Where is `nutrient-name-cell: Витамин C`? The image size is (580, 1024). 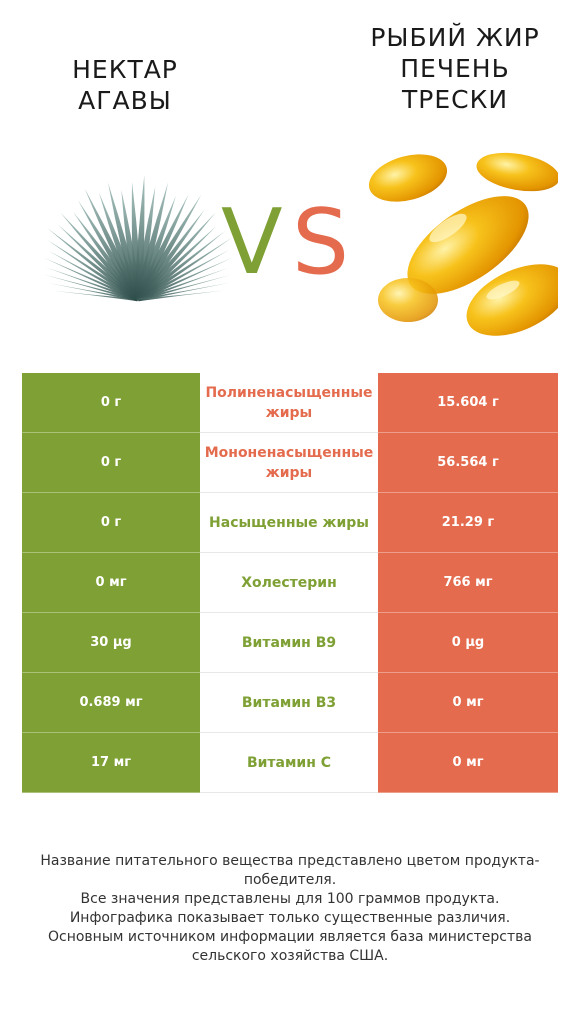
nutrient-name-cell: Витамин C is located at coordinates (289, 763).